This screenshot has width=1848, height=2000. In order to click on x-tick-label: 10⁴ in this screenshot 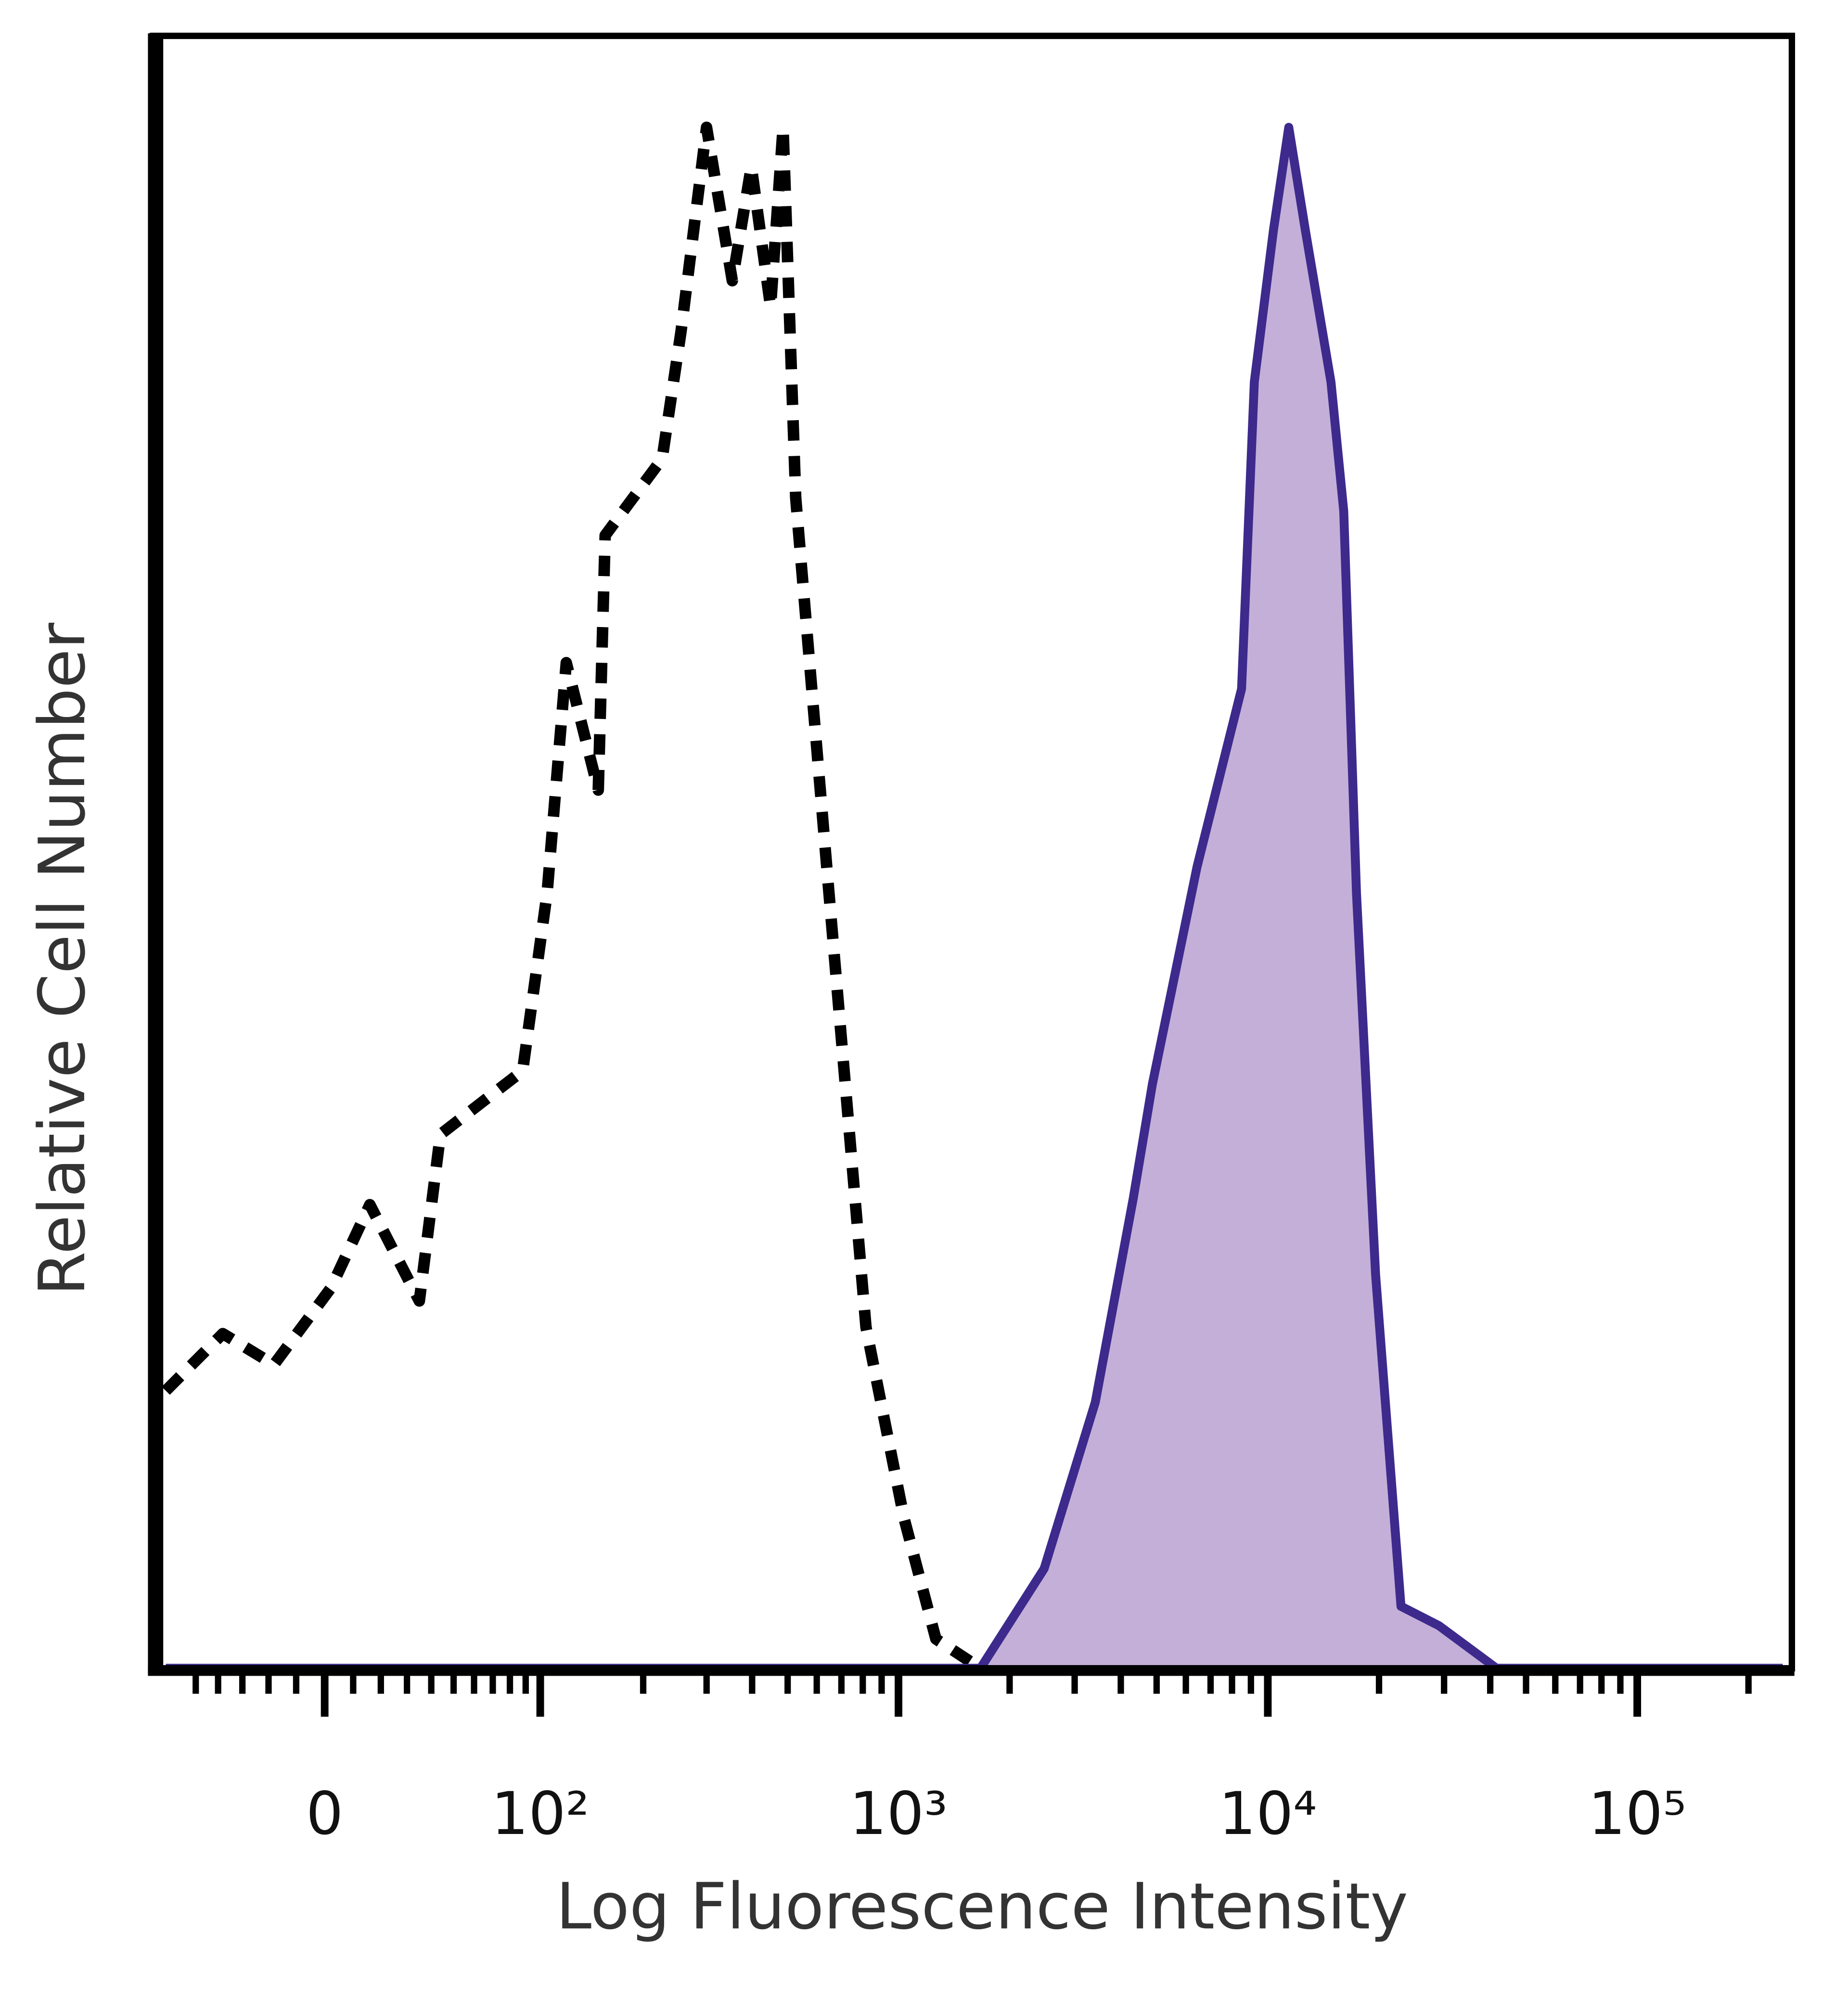, I will do `click(1268, 1814)`.